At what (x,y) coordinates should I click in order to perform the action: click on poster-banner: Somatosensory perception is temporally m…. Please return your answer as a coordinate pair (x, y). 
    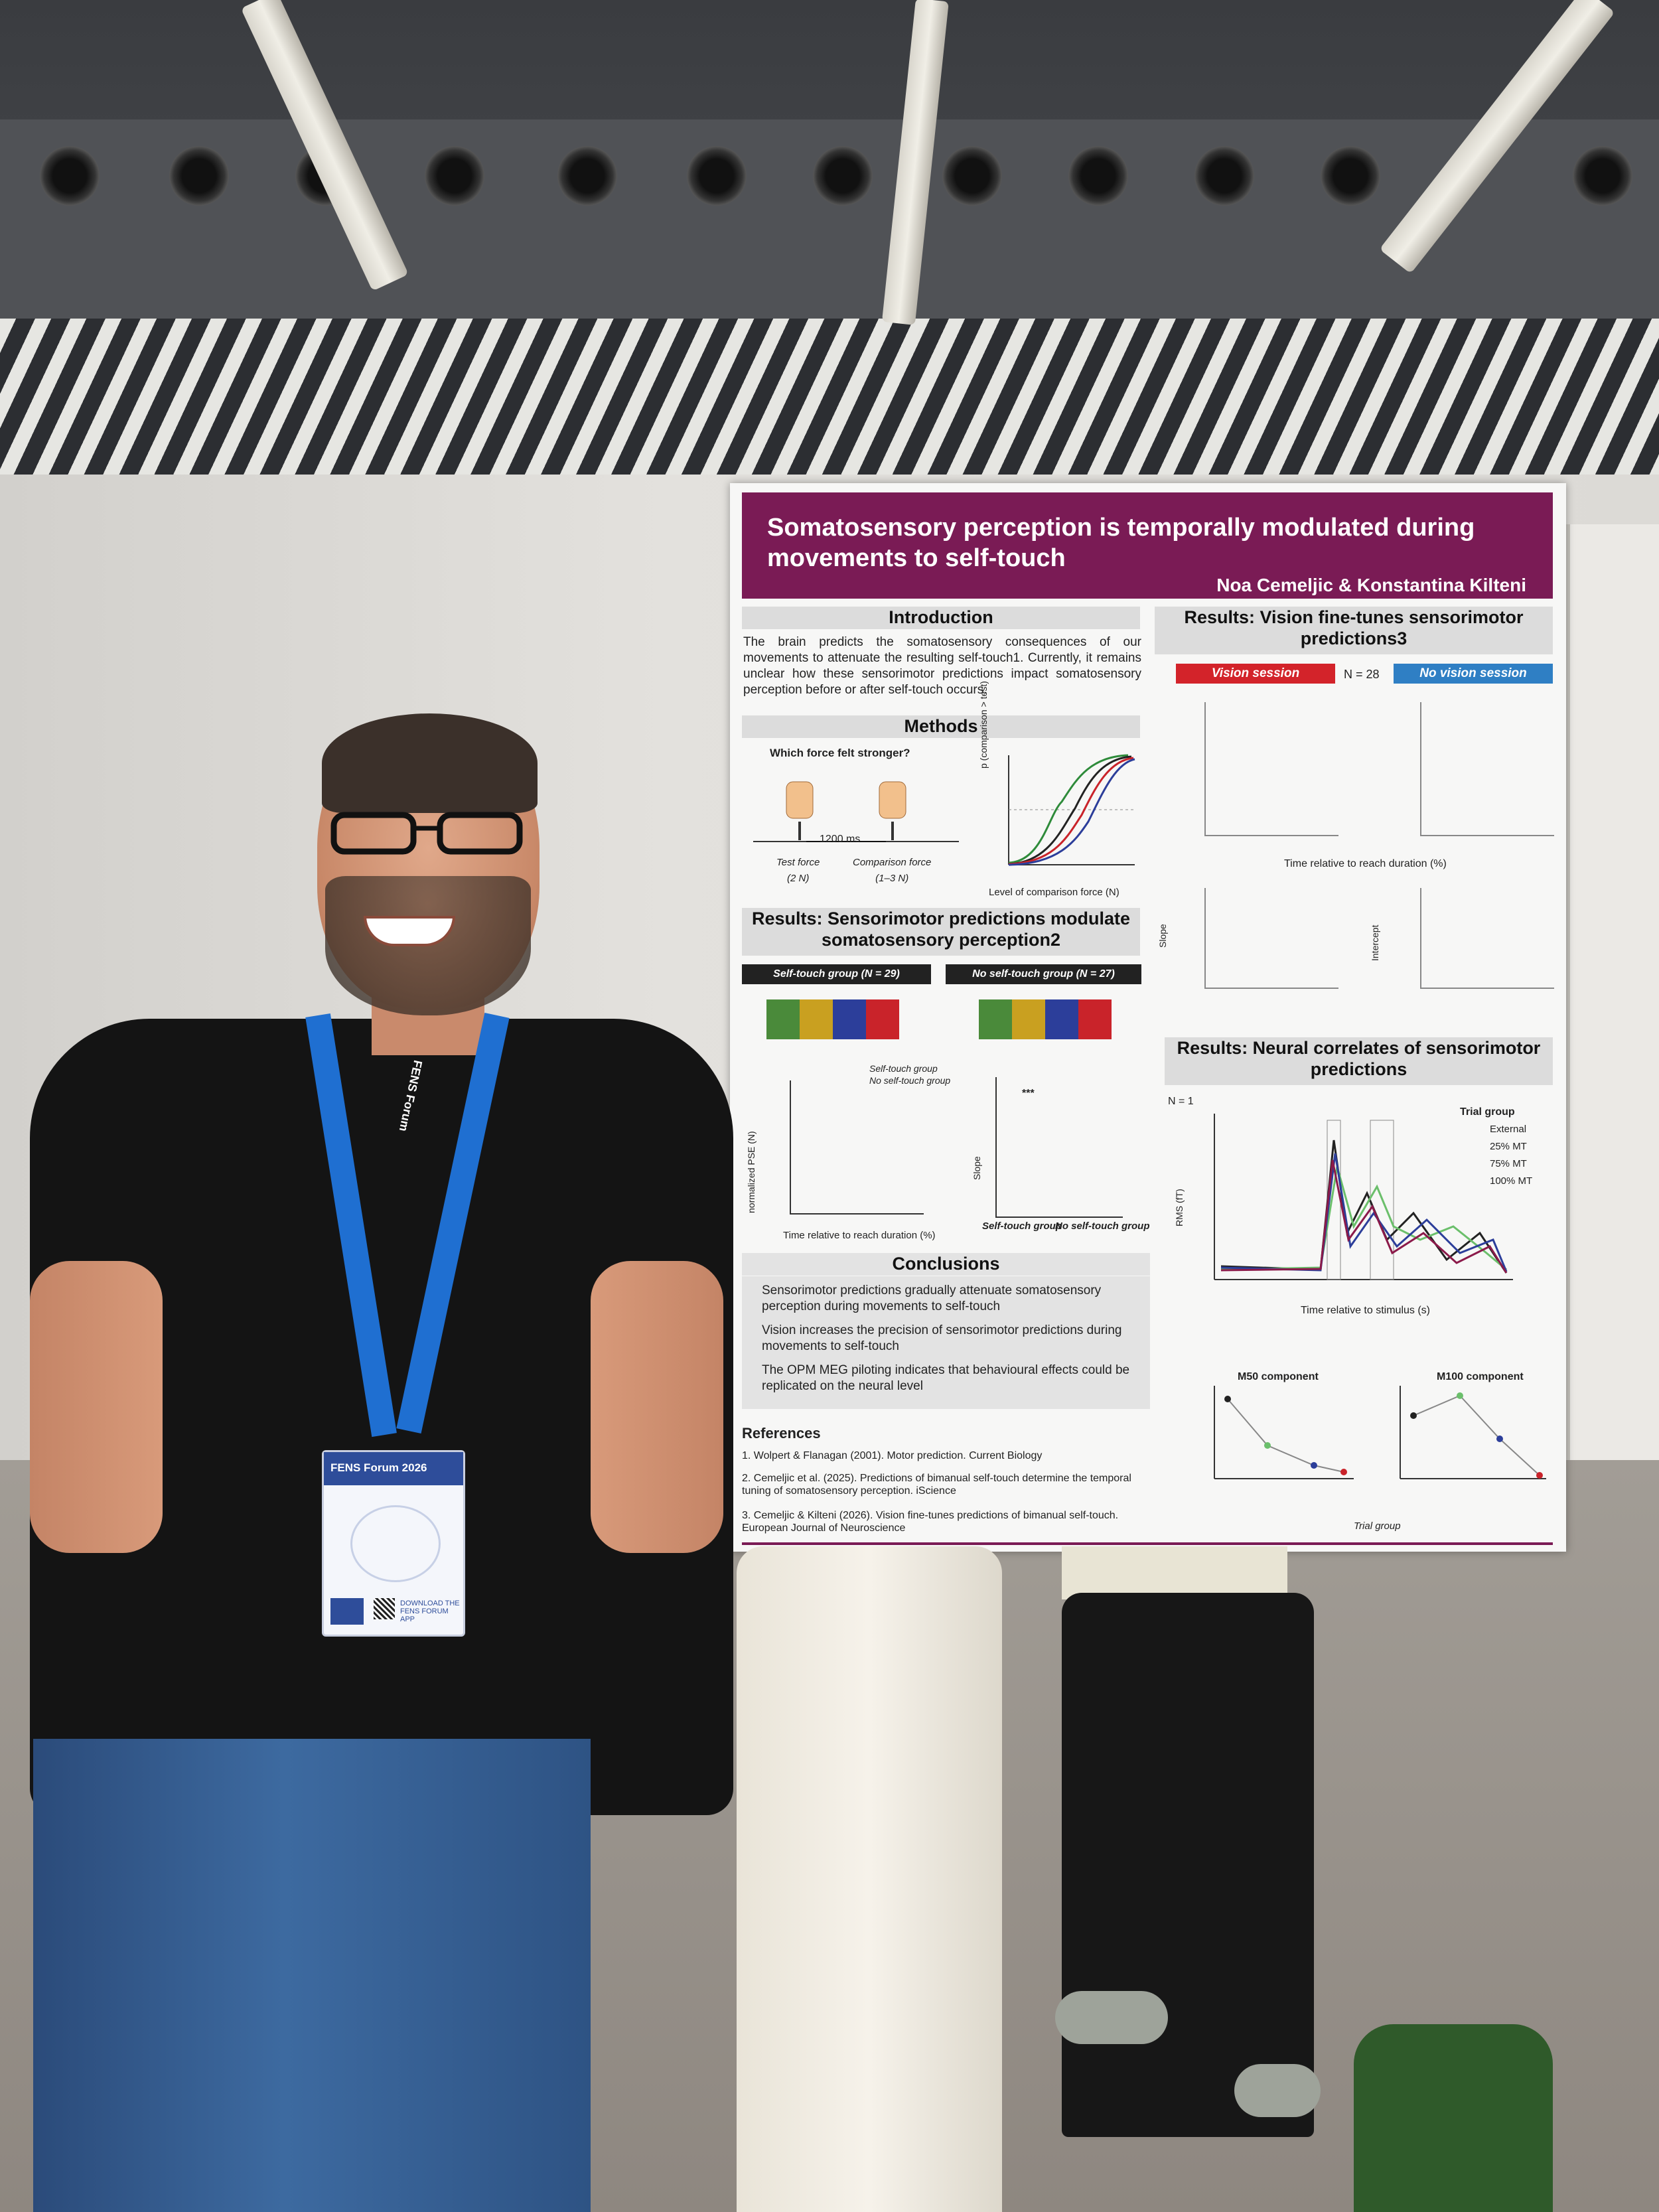
    Looking at the image, I should click on (1147, 546).